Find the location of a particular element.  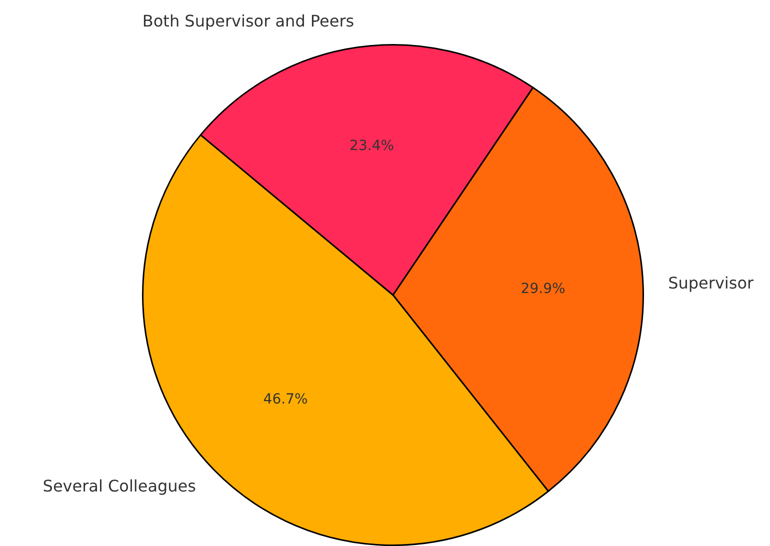

slice-label: Several Colleagues is located at coordinates (119, 486).